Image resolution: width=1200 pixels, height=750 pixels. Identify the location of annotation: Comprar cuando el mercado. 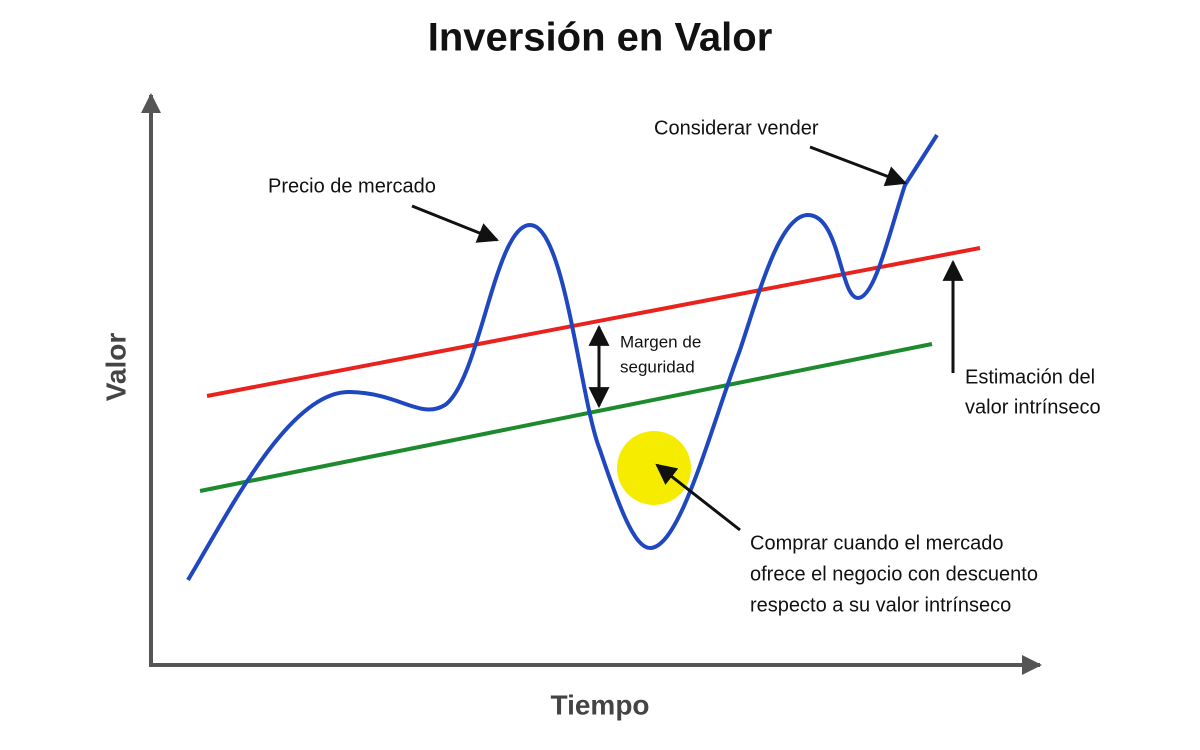
(876, 543).